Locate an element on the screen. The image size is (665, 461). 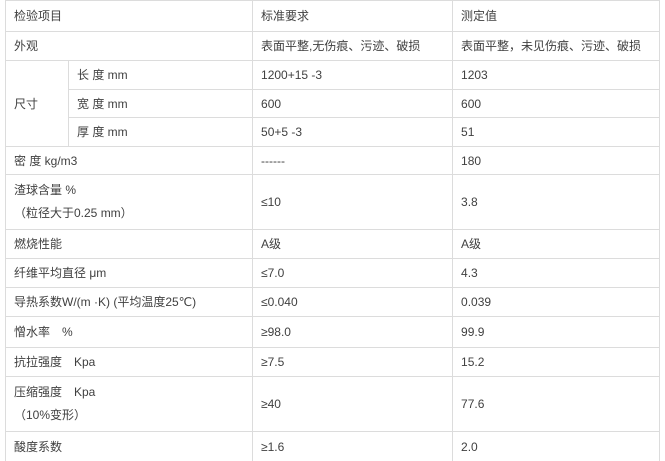
table-row-acidity: 酸度系数 ≥1.6 2.0 is located at coordinates (332, 446).